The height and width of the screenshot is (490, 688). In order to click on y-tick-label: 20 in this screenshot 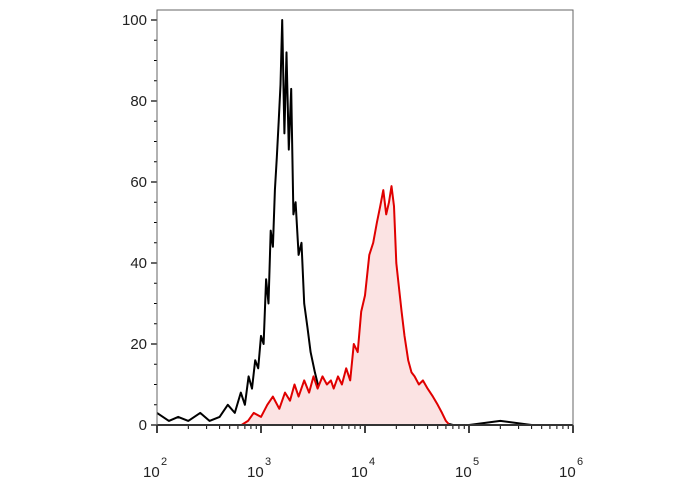, I will do `click(138, 344)`.